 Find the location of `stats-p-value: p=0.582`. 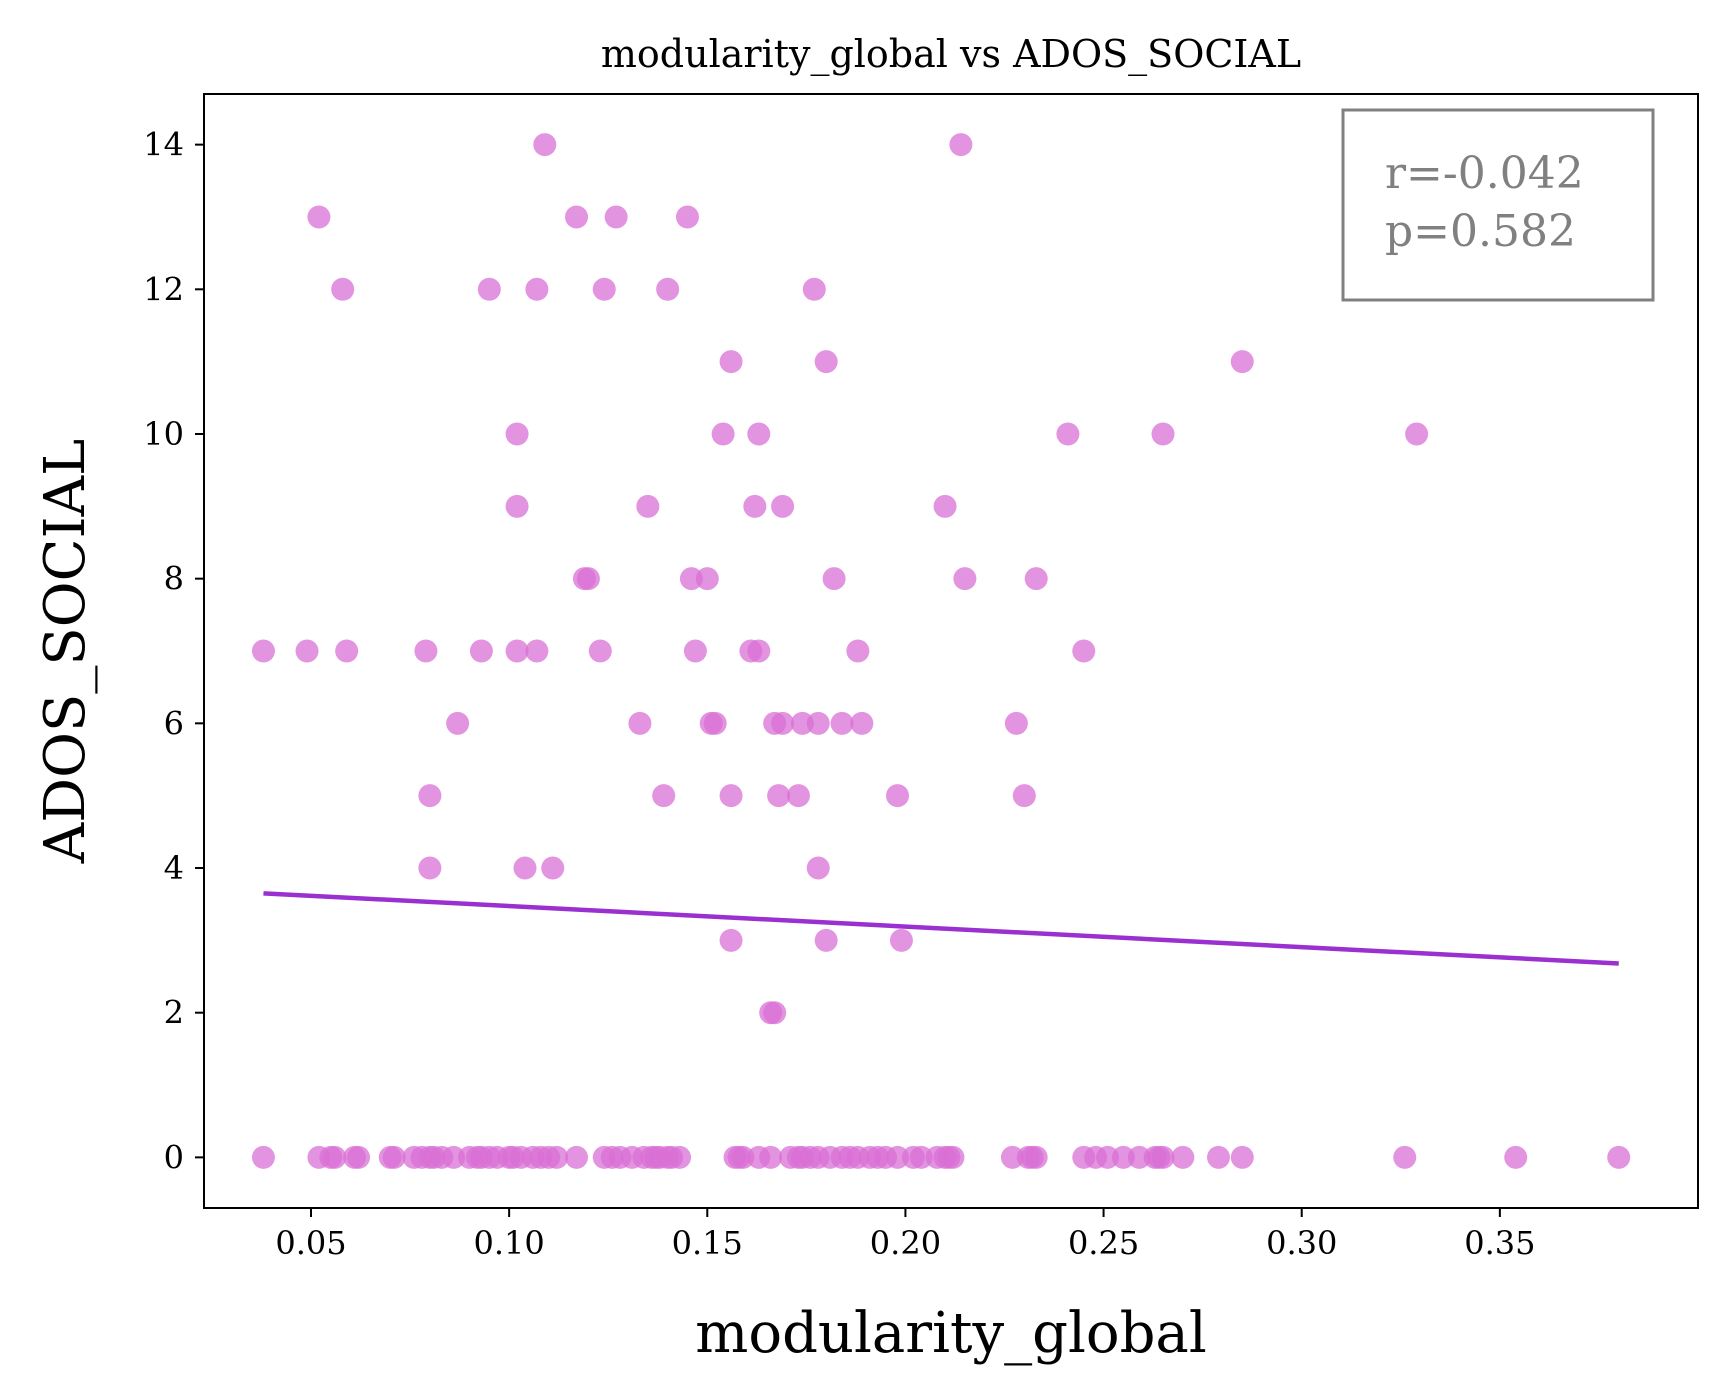

stats-p-value: p=0.582 is located at coordinates (1480, 231).